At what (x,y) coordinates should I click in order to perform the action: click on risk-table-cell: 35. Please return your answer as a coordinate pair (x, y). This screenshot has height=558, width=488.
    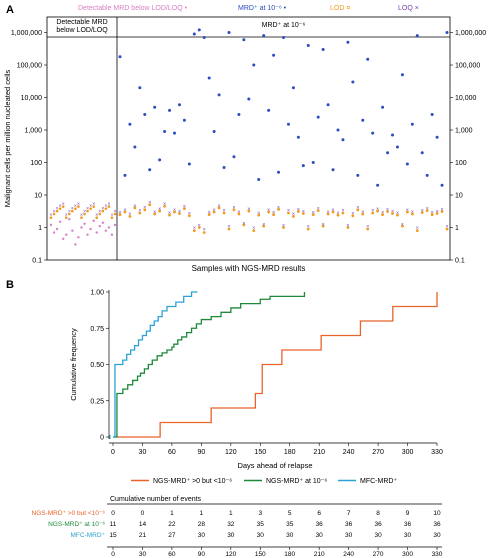
    Looking at the image, I should click on (261, 524).